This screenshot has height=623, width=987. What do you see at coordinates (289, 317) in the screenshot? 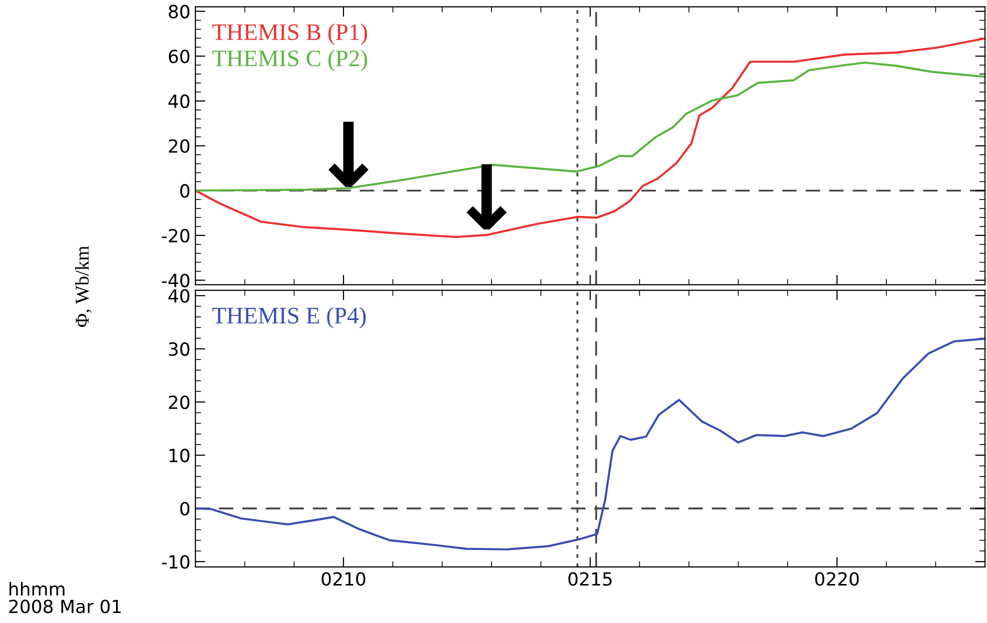
I see `text: THEMIS E (P4)` at bounding box center [289, 317].